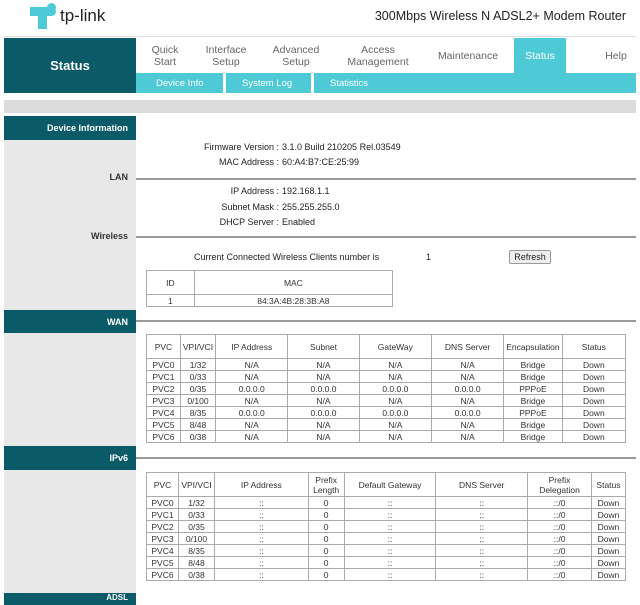 The width and height of the screenshot is (640, 605). What do you see at coordinates (323, 346) in the screenshot?
I see `column-header: Subnet` at bounding box center [323, 346].